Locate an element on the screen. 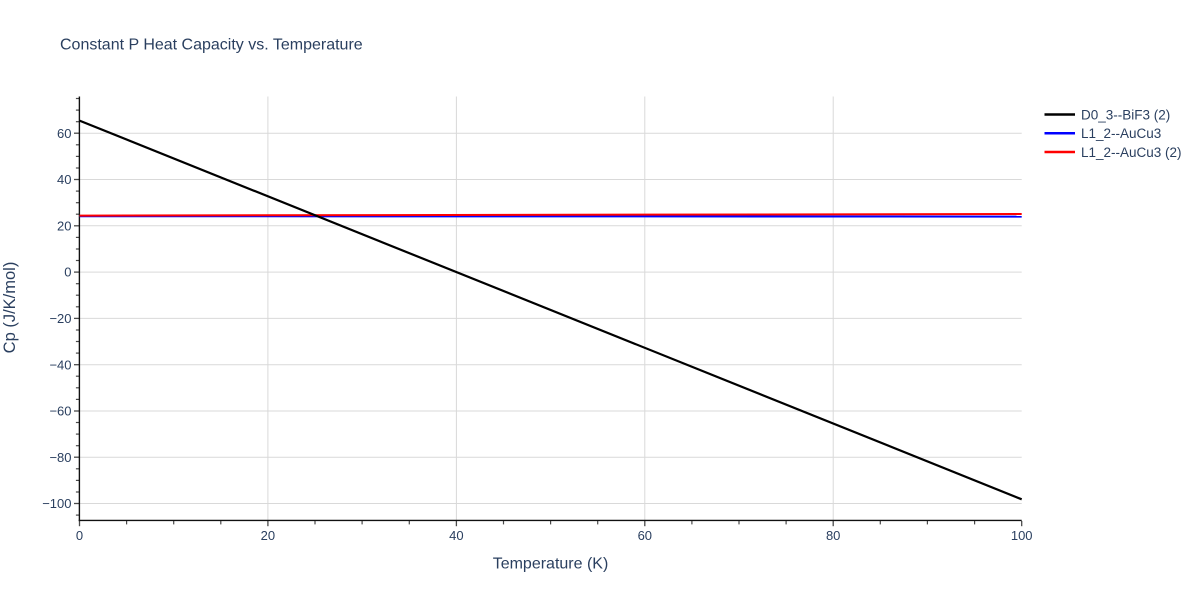 This screenshot has height=600, width=1200. svg-text: −80 is located at coordinates (60, 457).